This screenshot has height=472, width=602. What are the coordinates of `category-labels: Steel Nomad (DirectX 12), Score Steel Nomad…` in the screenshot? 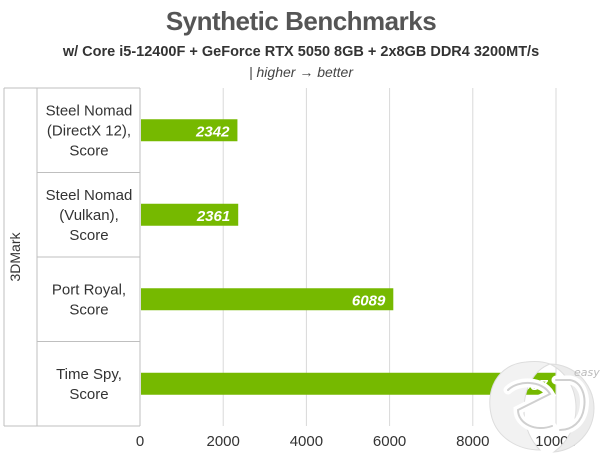 It's located at (89, 252).